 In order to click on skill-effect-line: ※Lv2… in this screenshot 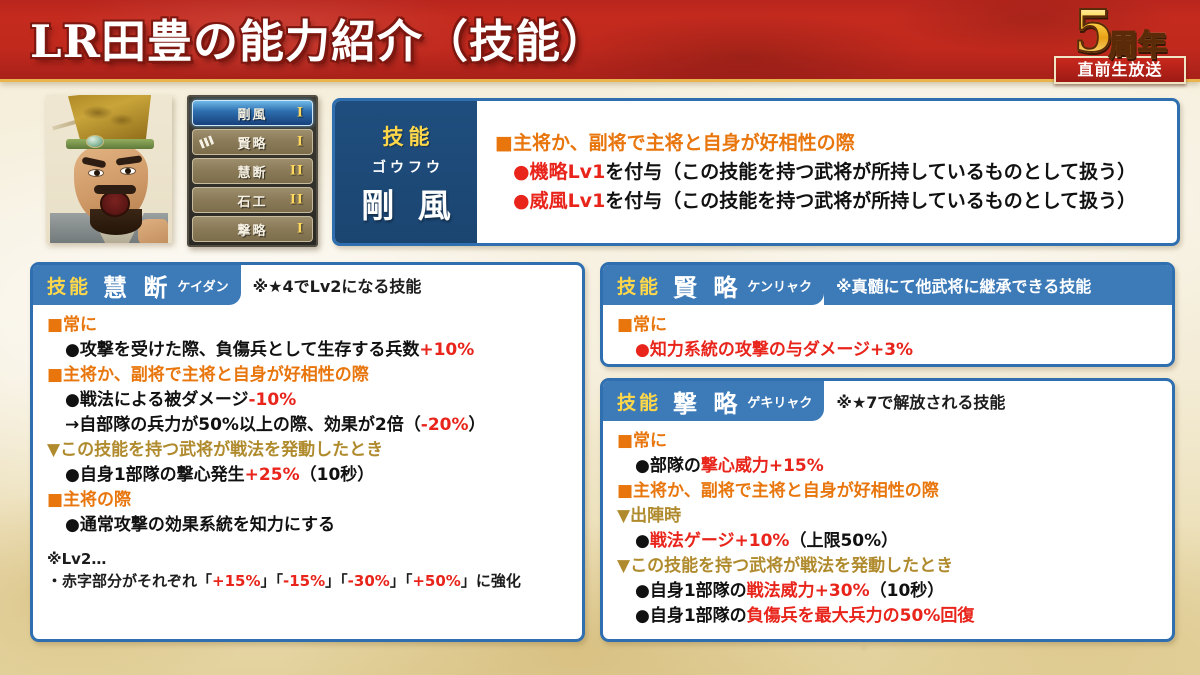, I will do `click(77, 559)`.